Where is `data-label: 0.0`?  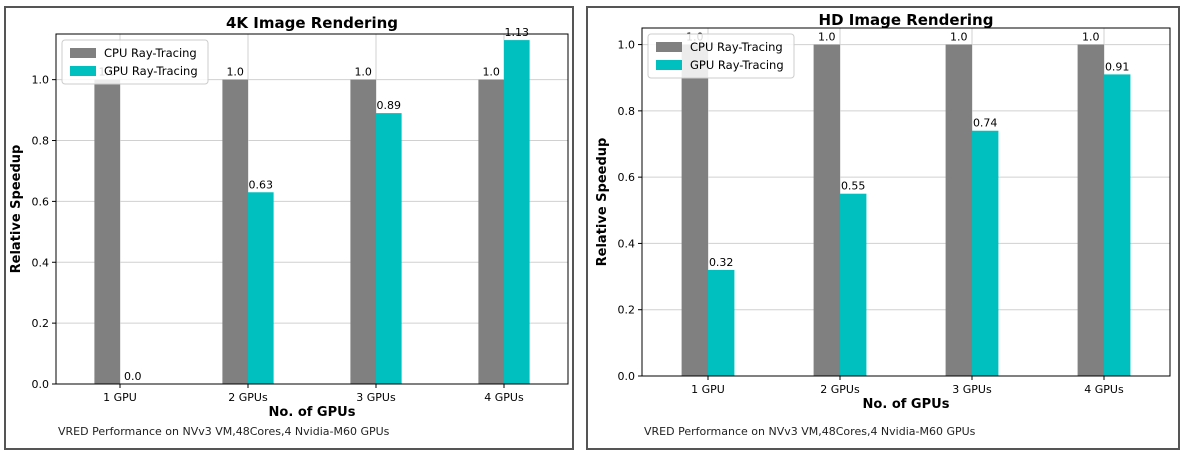
data-label: 0.0 is located at coordinates (133, 376).